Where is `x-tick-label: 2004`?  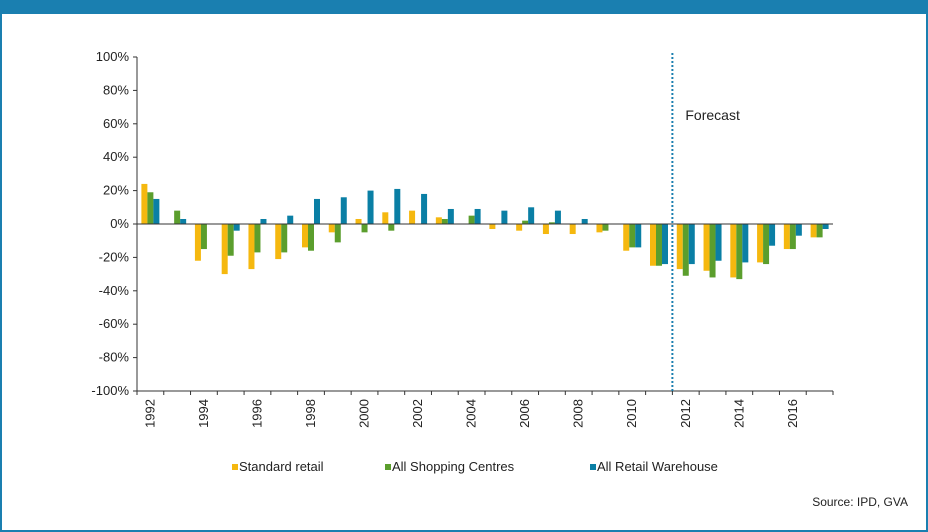
x-tick-label: 2004 is located at coordinates (471, 413).